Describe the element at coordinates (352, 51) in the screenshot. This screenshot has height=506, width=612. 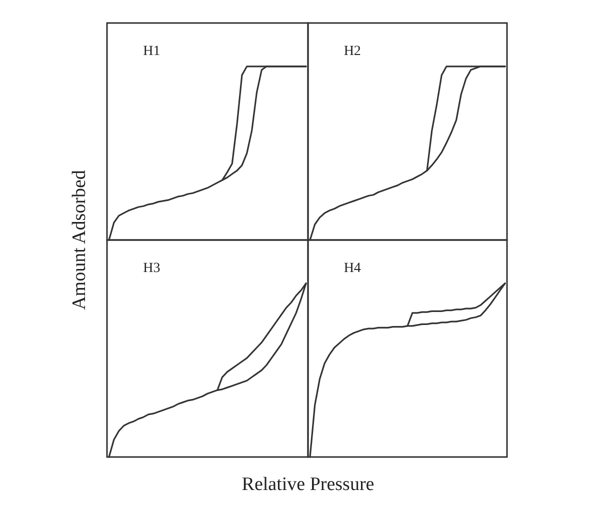
I see `chart-title: H2` at that location.